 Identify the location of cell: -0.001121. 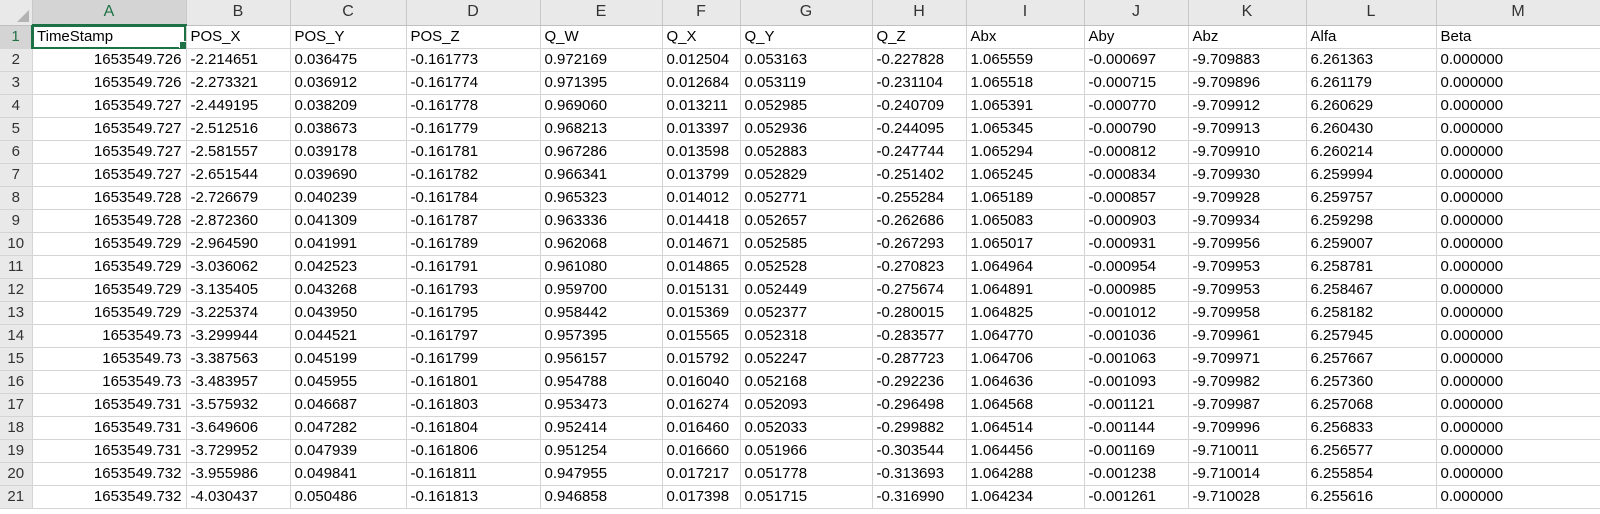
(1136, 405).